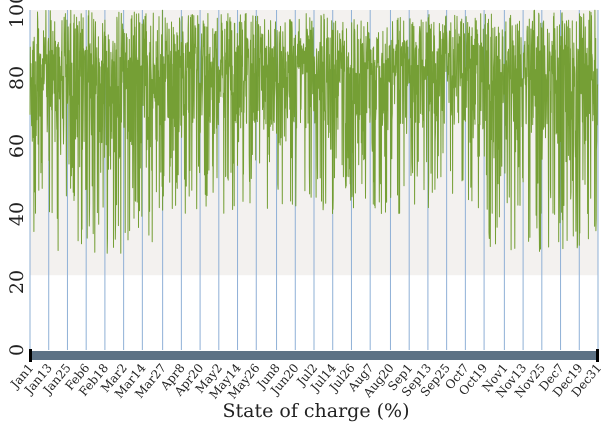 This screenshot has height=429, width=606. I want to click on x-axis-layer, so click(314, 355).